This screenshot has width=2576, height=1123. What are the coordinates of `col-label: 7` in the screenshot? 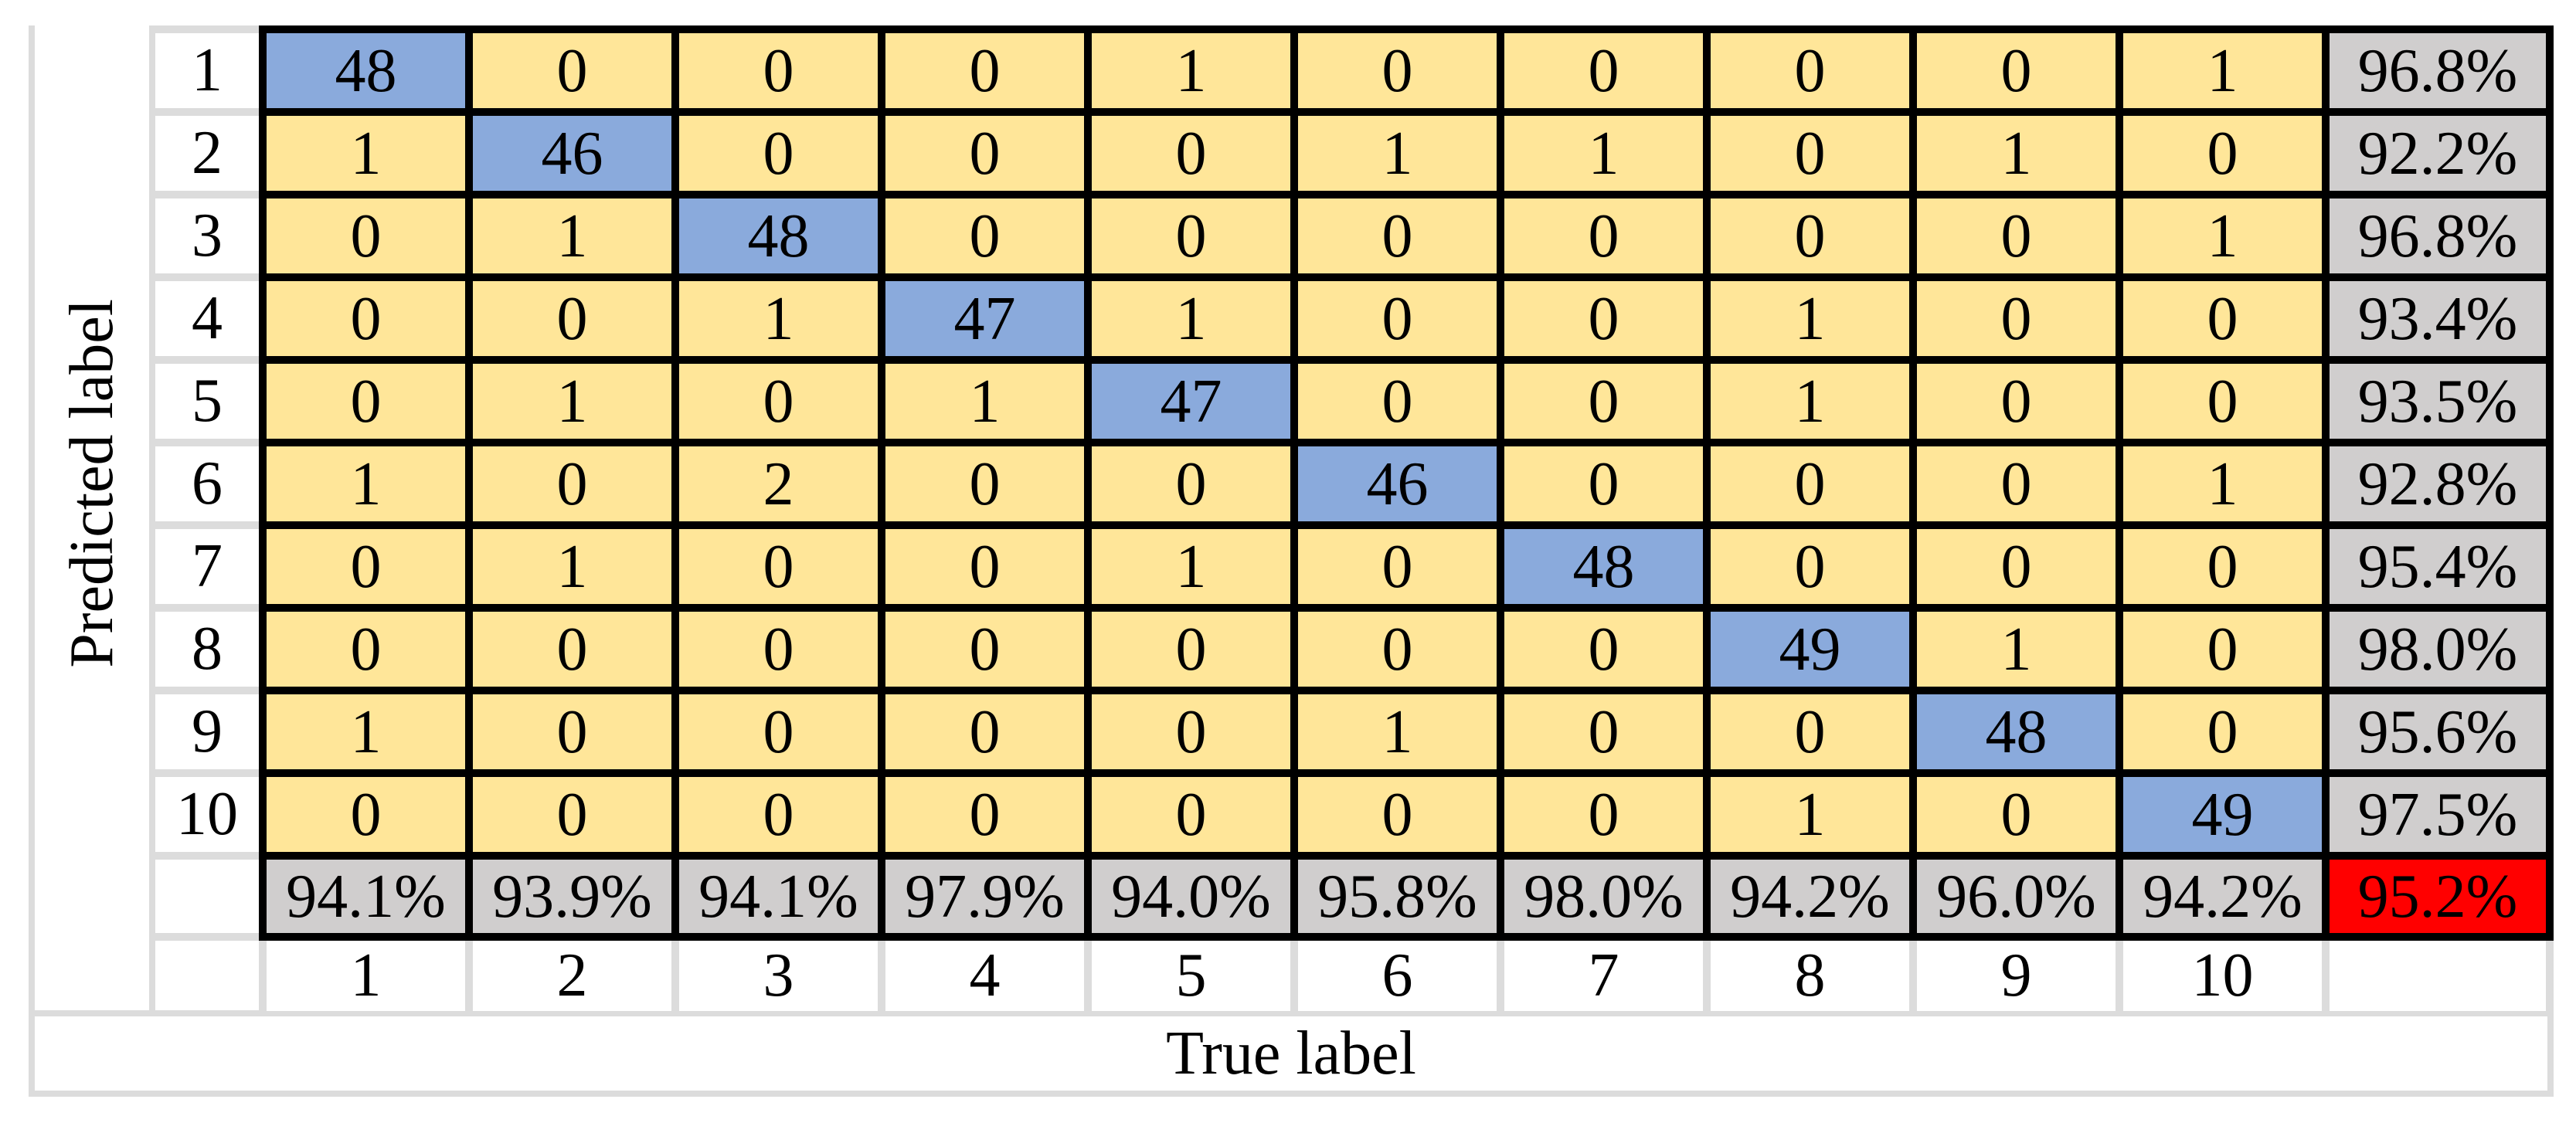 It's located at (1603, 976).